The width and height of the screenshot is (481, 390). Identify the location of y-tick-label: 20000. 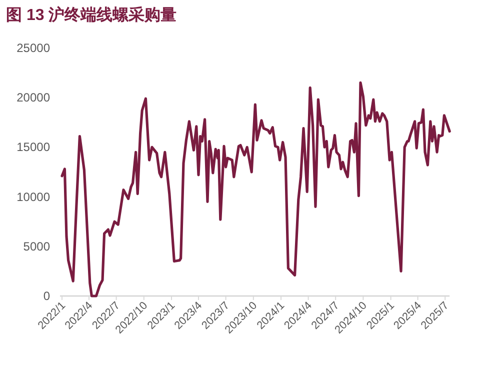
(33, 97).